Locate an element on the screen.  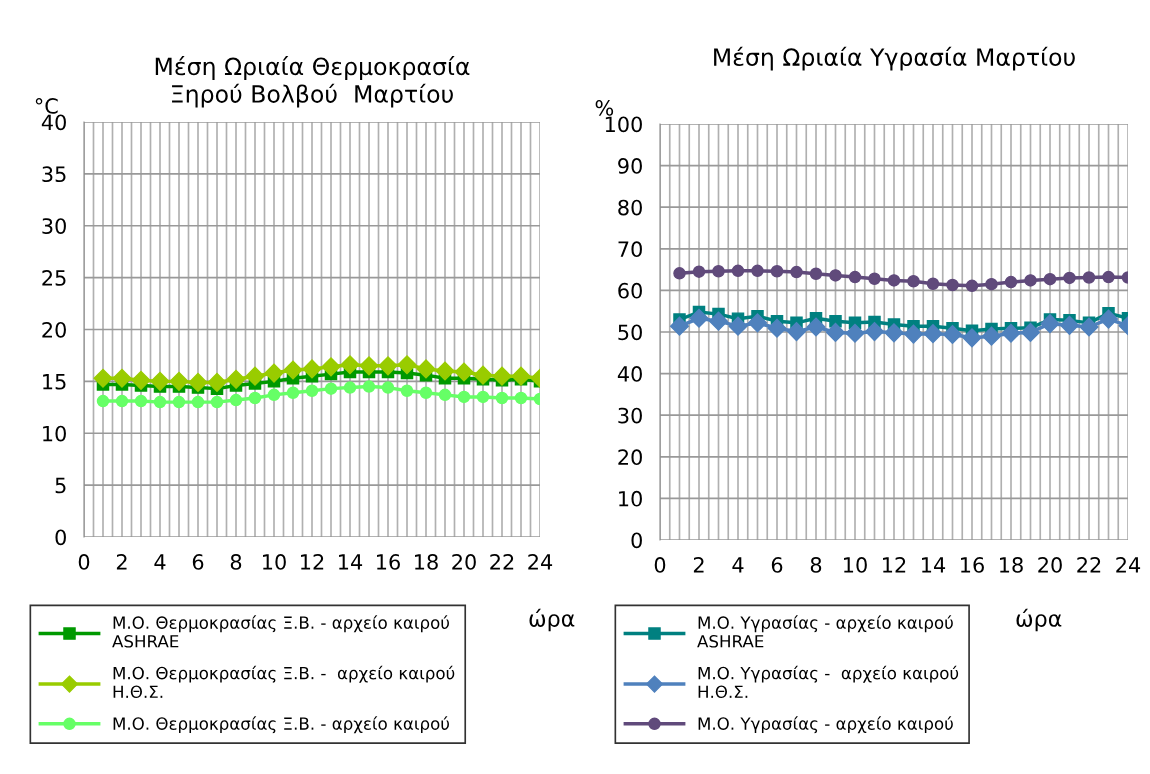
y-tick-label: 40 is located at coordinates (53, 122).